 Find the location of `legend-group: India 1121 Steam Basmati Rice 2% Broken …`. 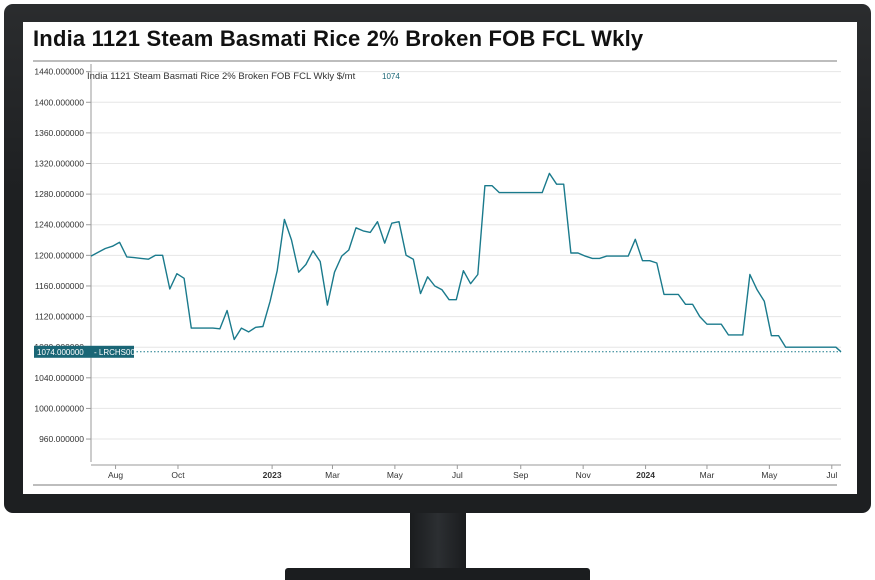

legend-group: India 1121 Steam Basmati Rice 2% Broken … is located at coordinates (243, 76).